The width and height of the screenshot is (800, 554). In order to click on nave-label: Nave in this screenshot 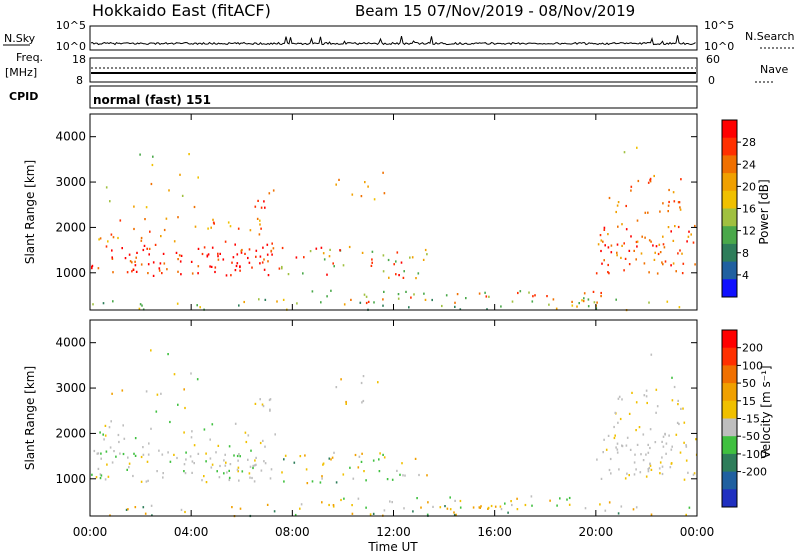, I will do `click(774, 69)`.